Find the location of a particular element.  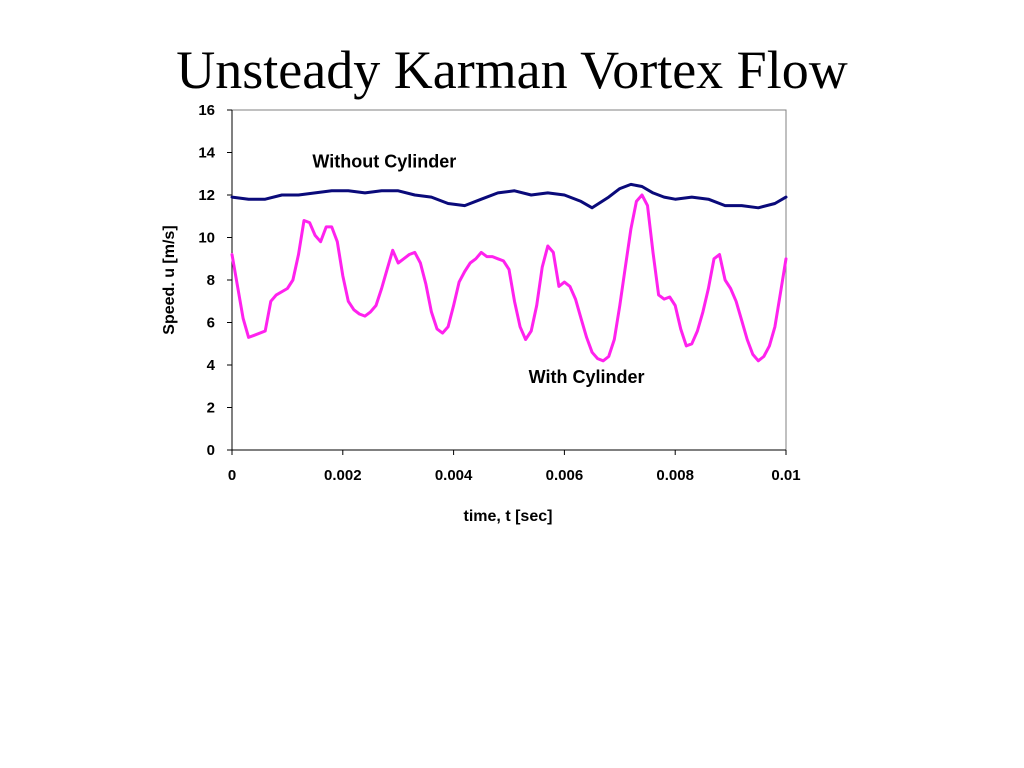

x-axis: 0 0.002 0.004 0.006 0.008 0.01 is located at coordinates (514, 467).